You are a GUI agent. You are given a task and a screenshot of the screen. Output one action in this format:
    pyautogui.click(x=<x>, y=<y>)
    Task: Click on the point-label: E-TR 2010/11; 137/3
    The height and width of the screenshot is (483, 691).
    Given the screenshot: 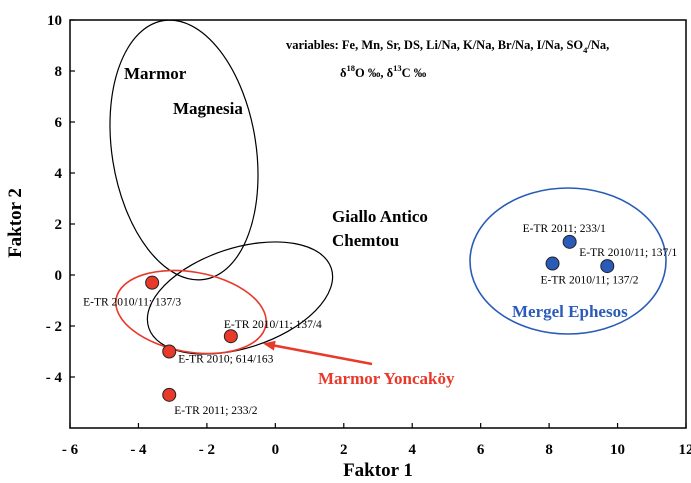 What is the action you would take?
    pyautogui.click(x=132, y=303)
    